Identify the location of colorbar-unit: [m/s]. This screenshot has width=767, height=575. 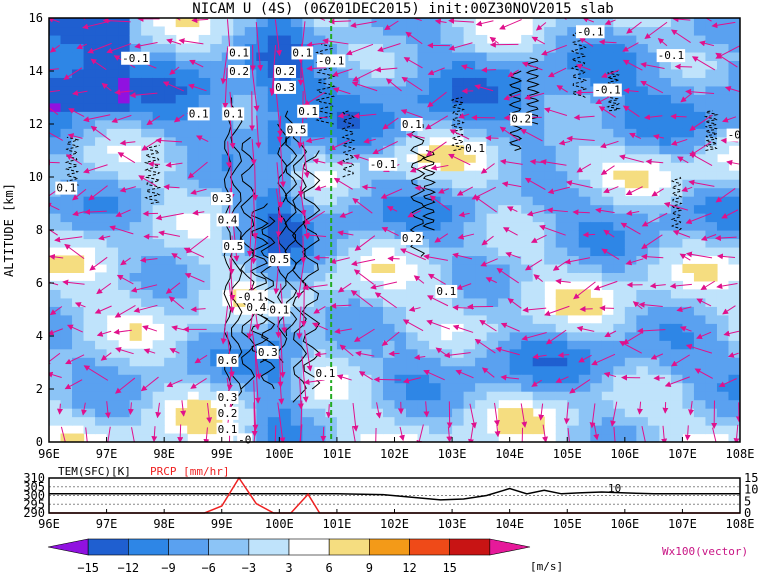
(546, 566).